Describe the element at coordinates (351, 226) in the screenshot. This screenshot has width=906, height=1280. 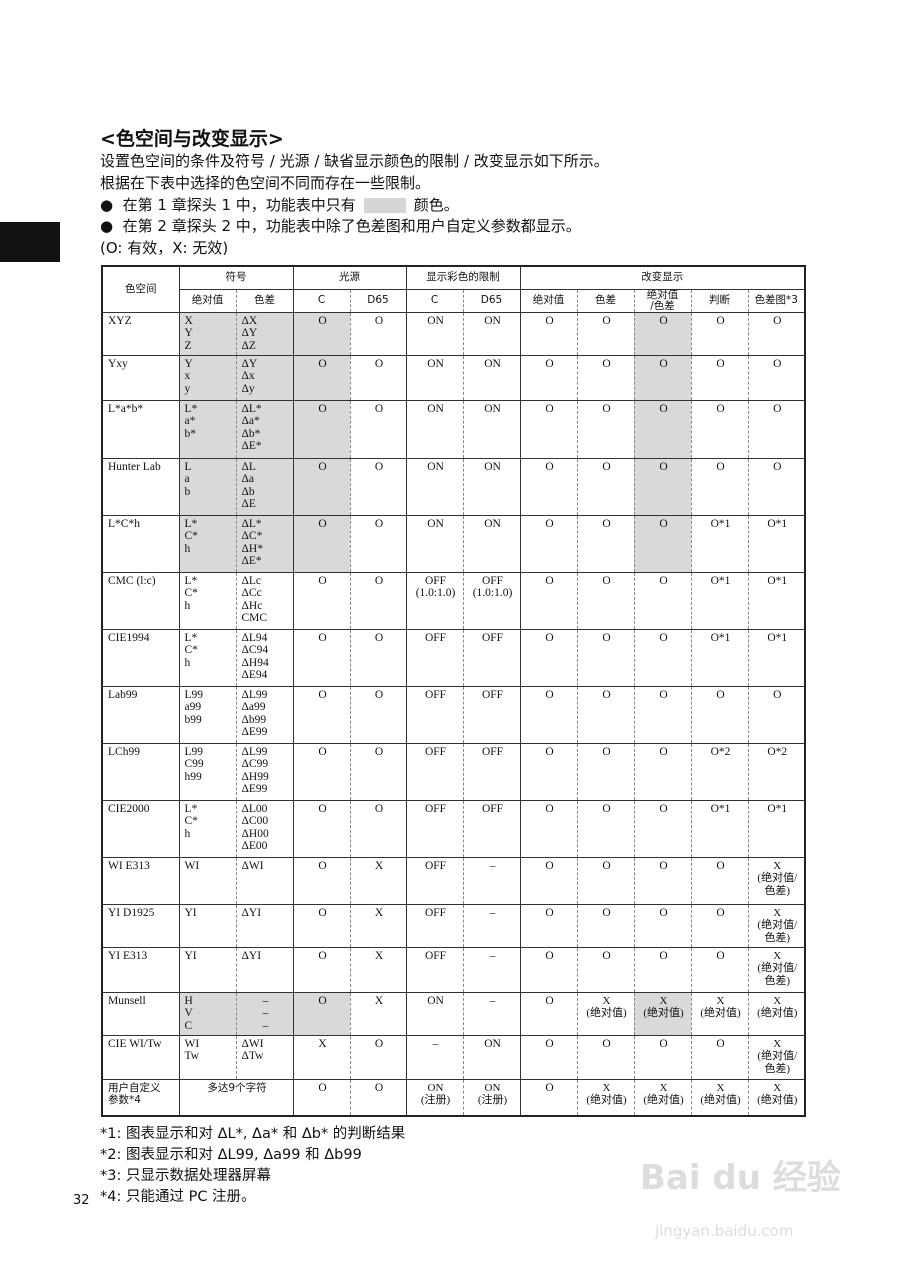
I see `bullet-2-text: 在第 2 章探头 2 中，功能表中除了色差图和用户自定义参数都显示。` at that location.